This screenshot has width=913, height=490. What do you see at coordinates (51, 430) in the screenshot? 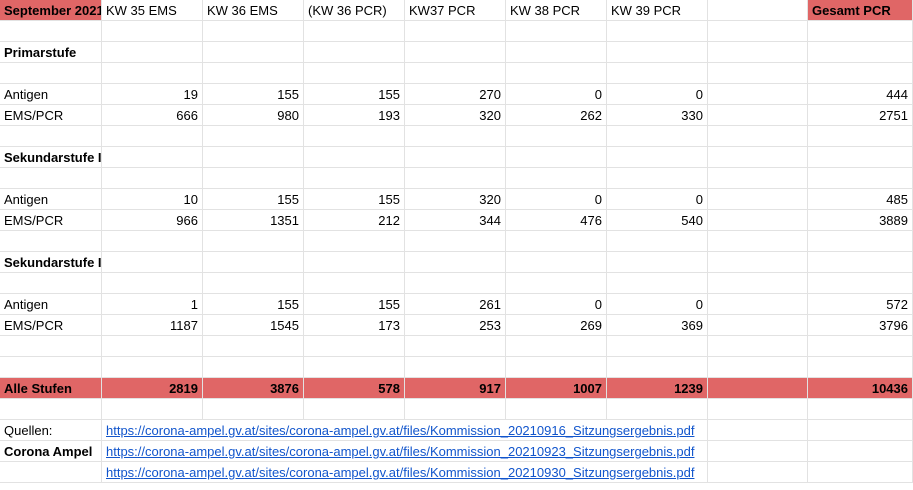
I see `sources-label: Quellen:` at bounding box center [51, 430].